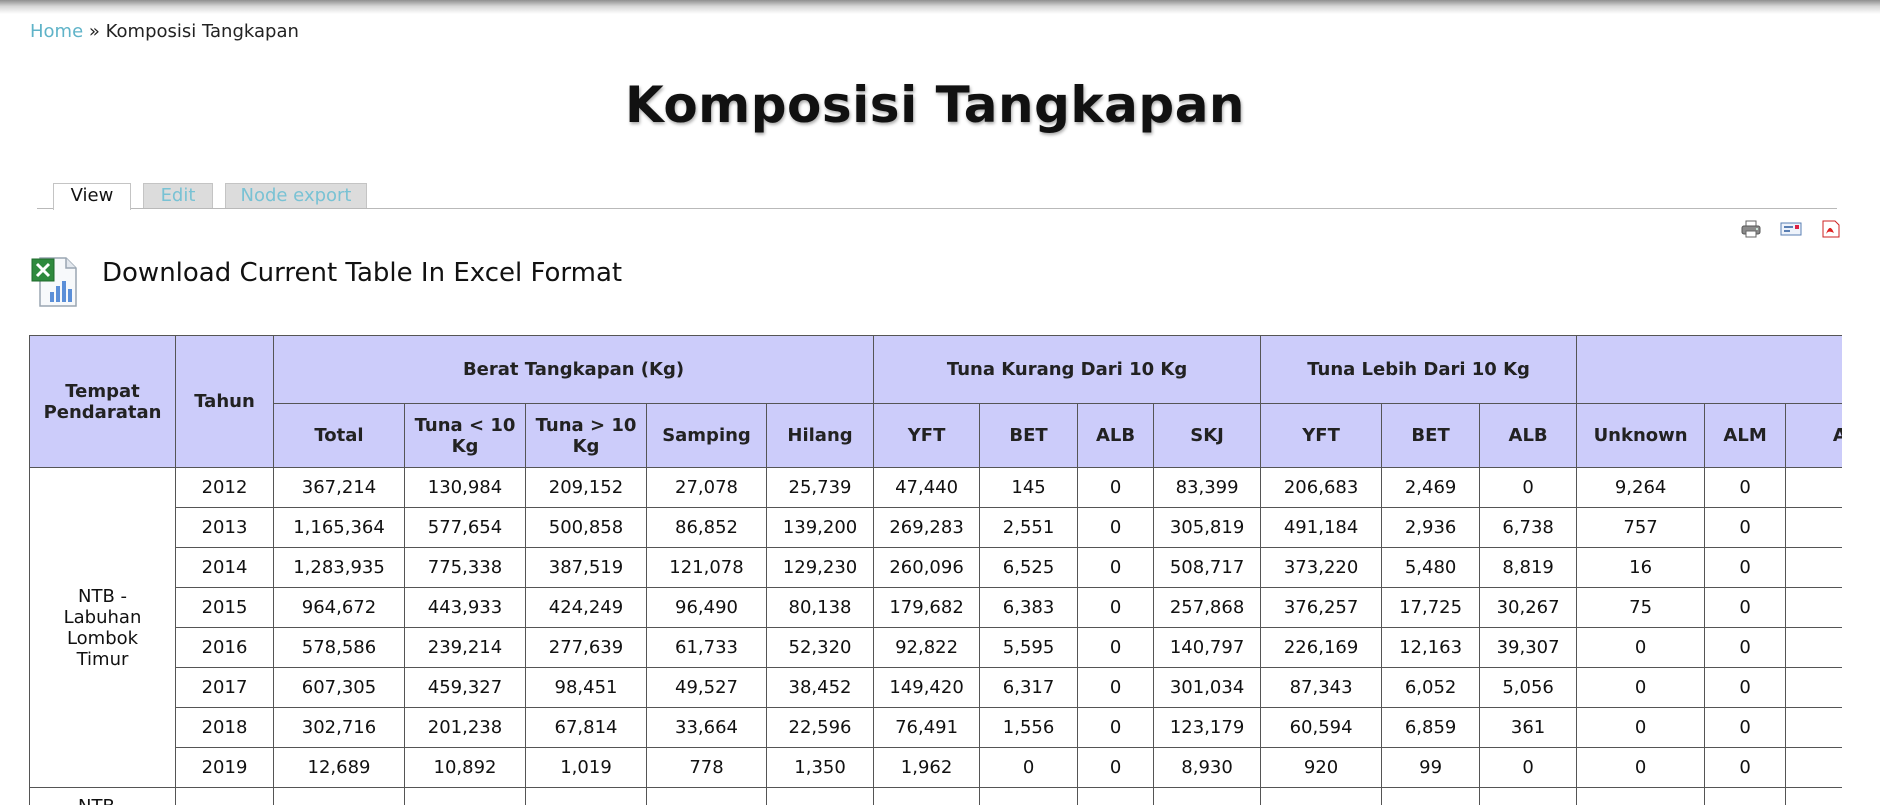 Image resolution: width=1880 pixels, height=805 pixels. I want to click on value-cell: 577,654, so click(465, 527).